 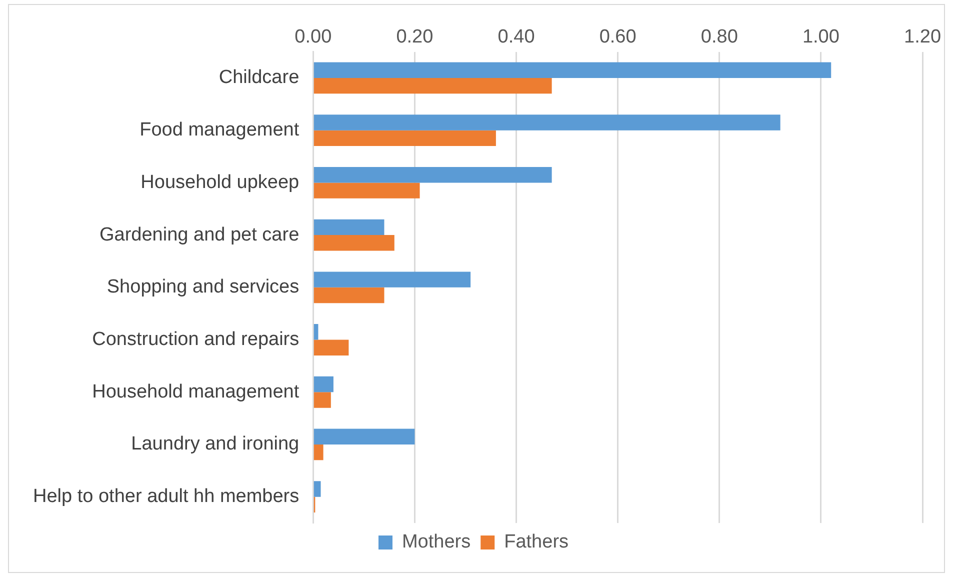 I want to click on legend-label: Fathers, so click(x=536, y=542).